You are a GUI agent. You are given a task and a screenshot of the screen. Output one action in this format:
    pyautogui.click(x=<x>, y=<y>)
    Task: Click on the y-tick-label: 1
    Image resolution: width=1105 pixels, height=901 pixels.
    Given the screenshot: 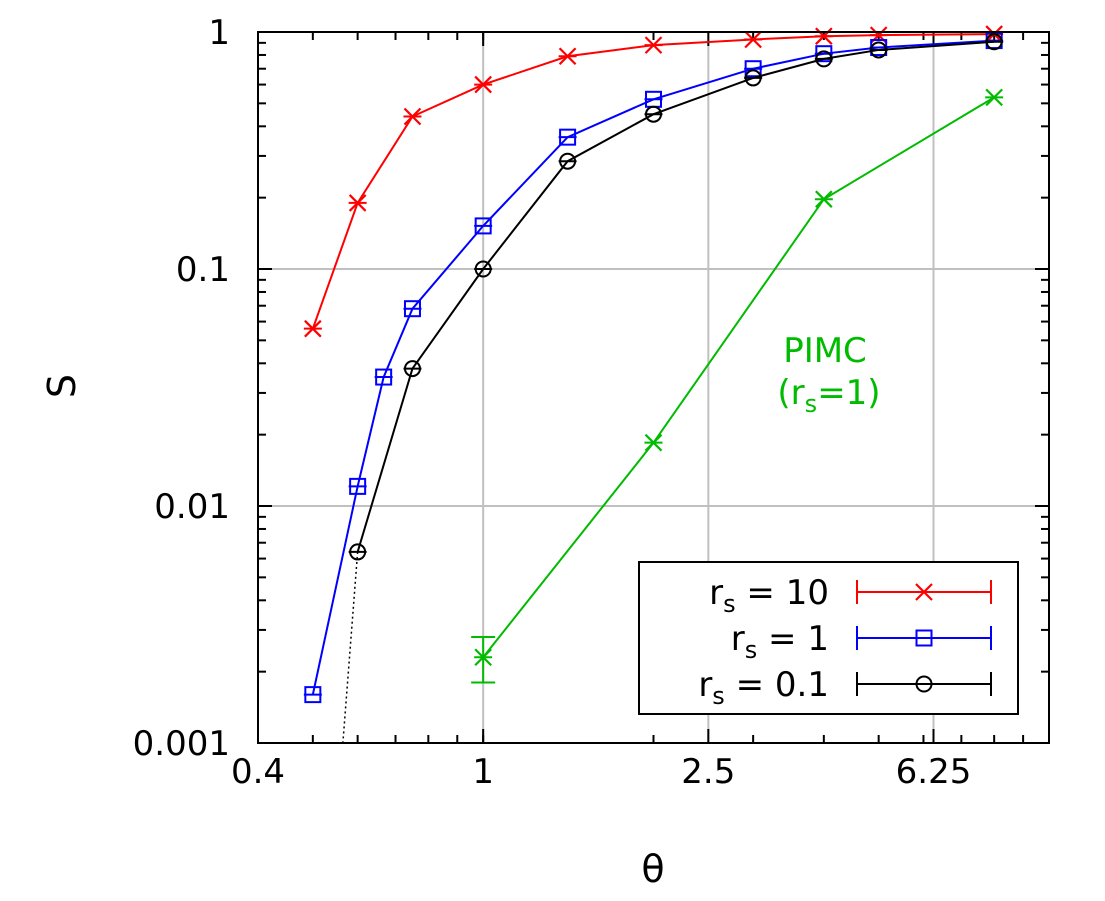 What is the action you would take?
    pyautogui.click(x=219, y=33)
    